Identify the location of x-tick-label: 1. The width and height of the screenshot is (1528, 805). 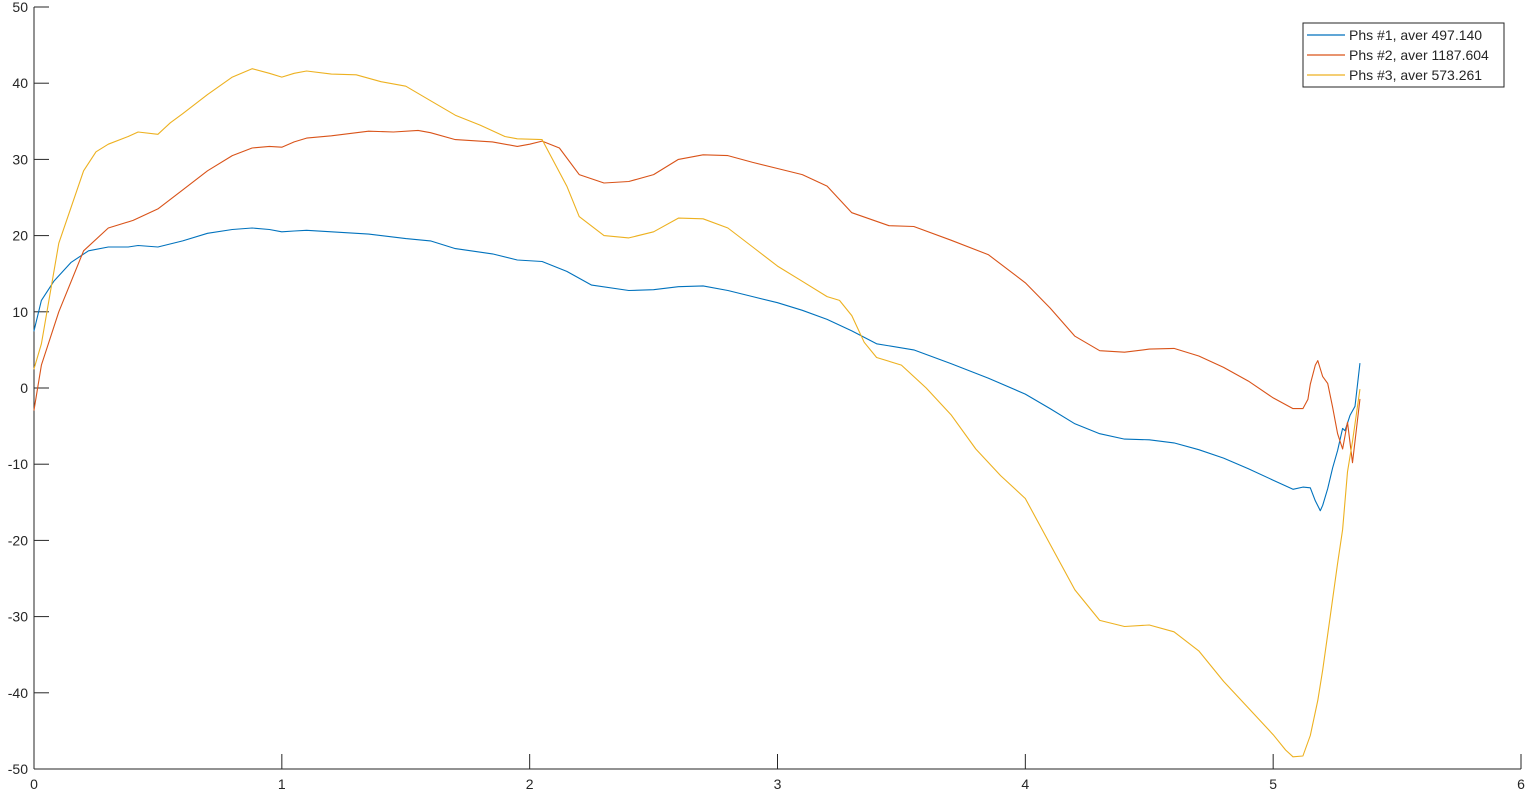
(282, 784).